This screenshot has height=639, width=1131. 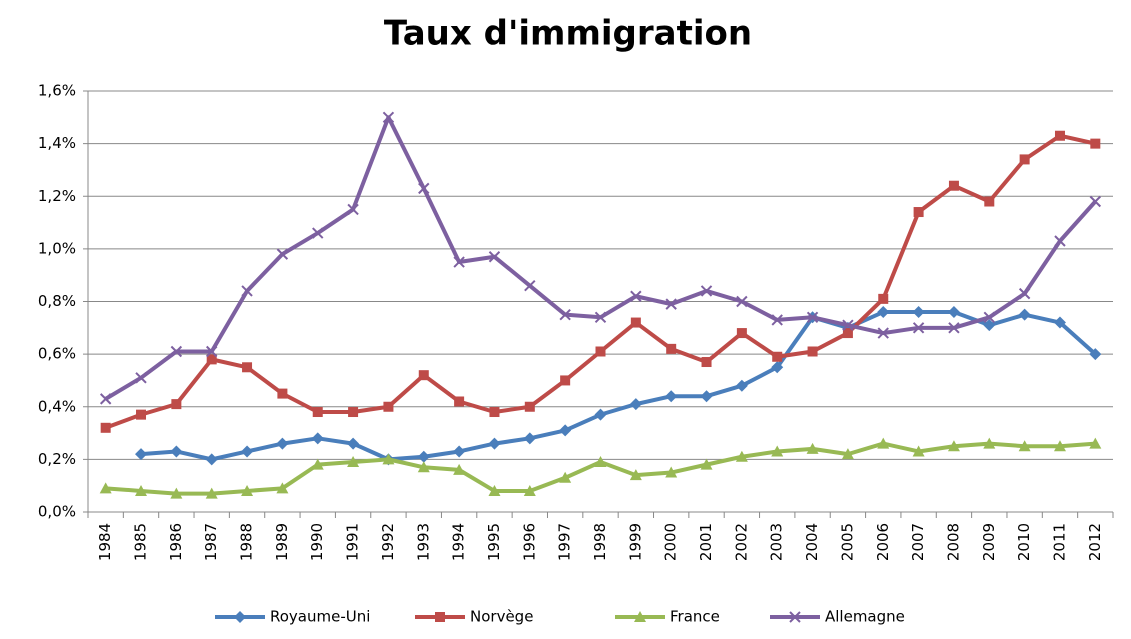 What do you see at coordinates (282, 542) in the screenshot?
I see `x-tick-label: 1989` at bounding box center [282, 542].